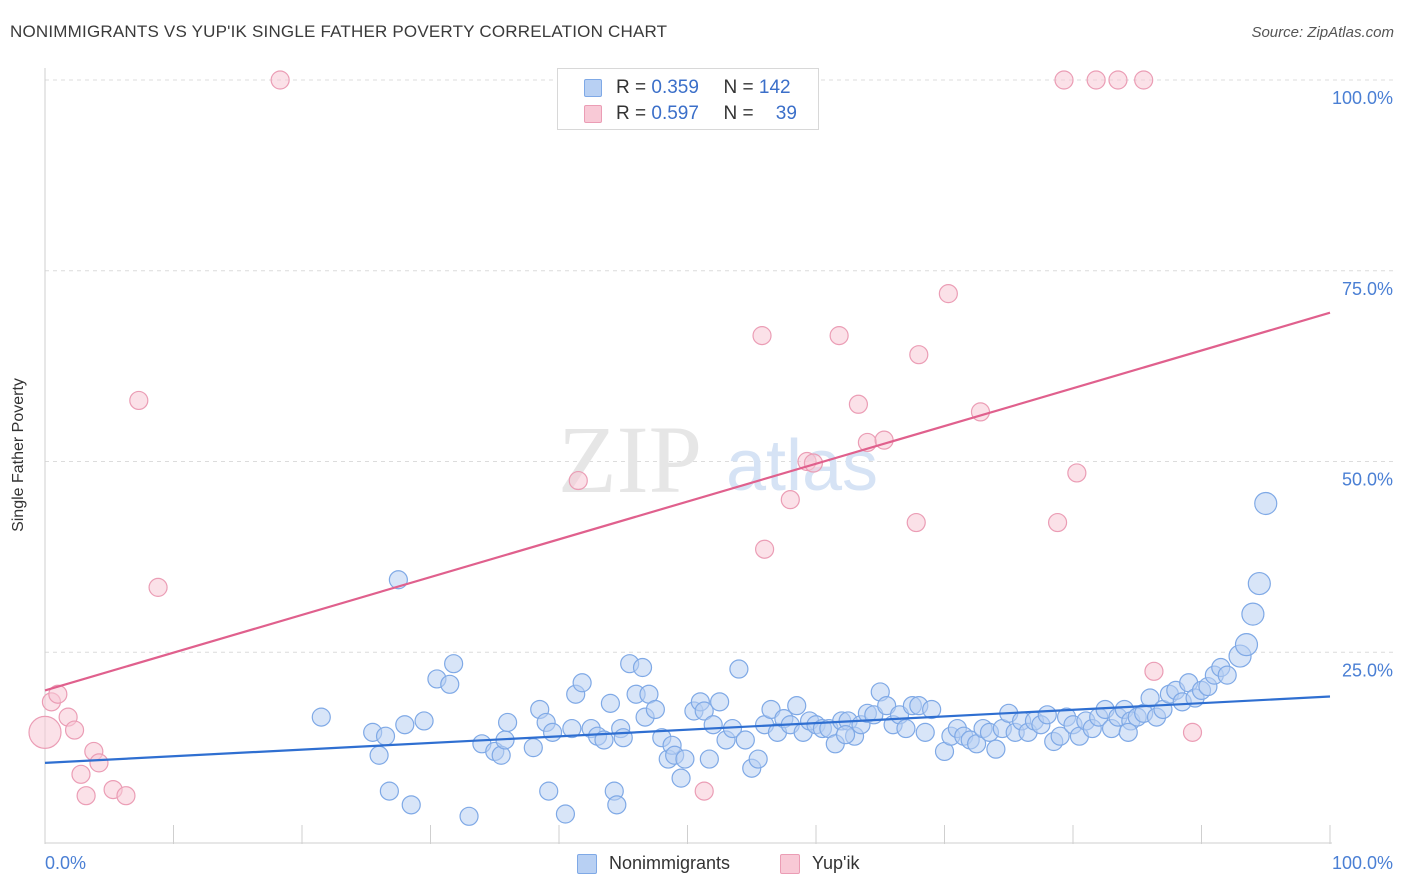 The height and width of the screenshot is (892, 1406). What do you see at coordinates (1362, 863) in the screenshot?
I see `x-tick-label: 100.0%` at bounding box center [1362, 863].